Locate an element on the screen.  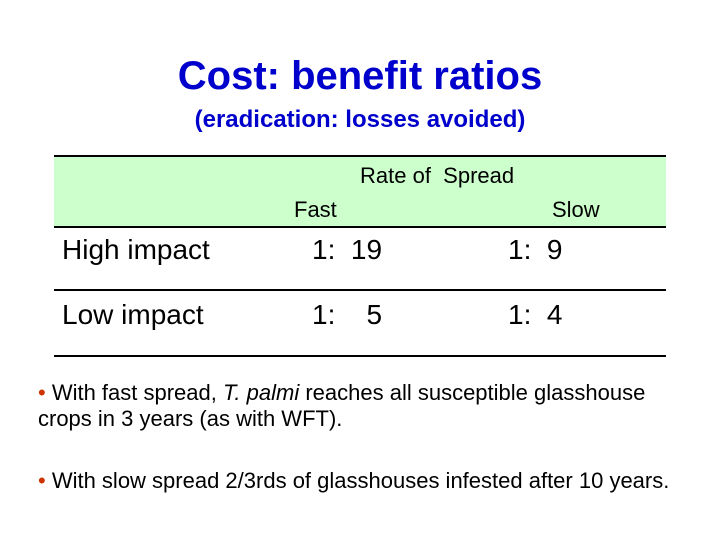
column-header-slow: Slow is located at coordinates (576, 209).